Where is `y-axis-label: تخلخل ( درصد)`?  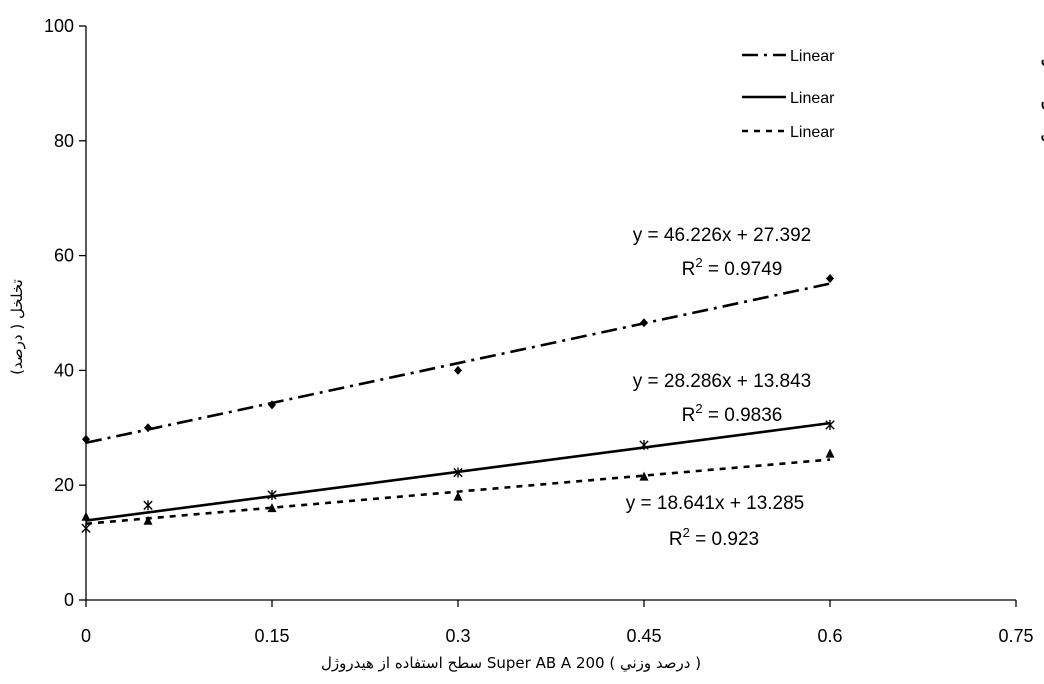 y-axis-label: تخلخل ( درصد) is located at coordinates (17, 327).